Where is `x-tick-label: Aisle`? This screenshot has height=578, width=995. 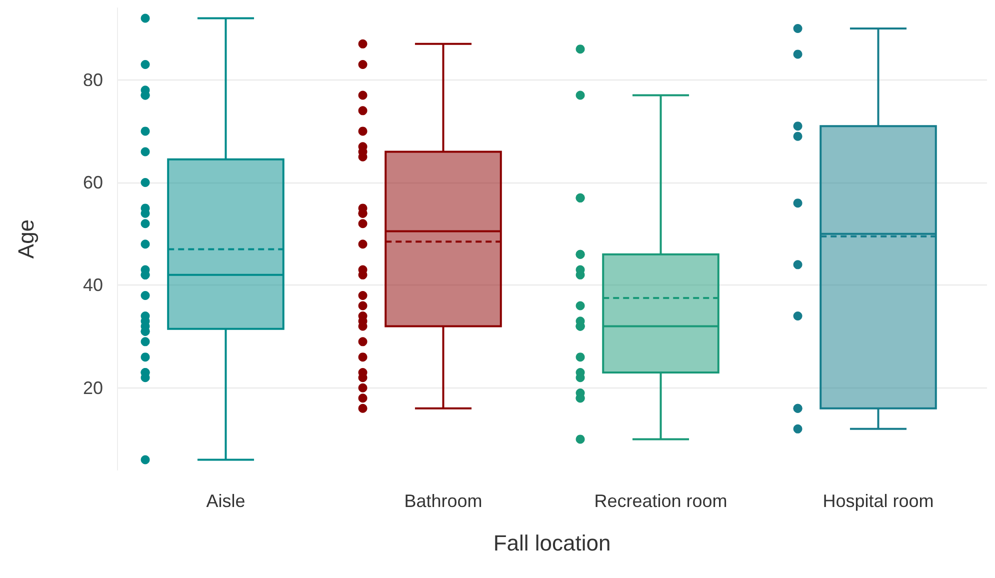
x-tick-label: Aisle is located at coordinates (226, 501).